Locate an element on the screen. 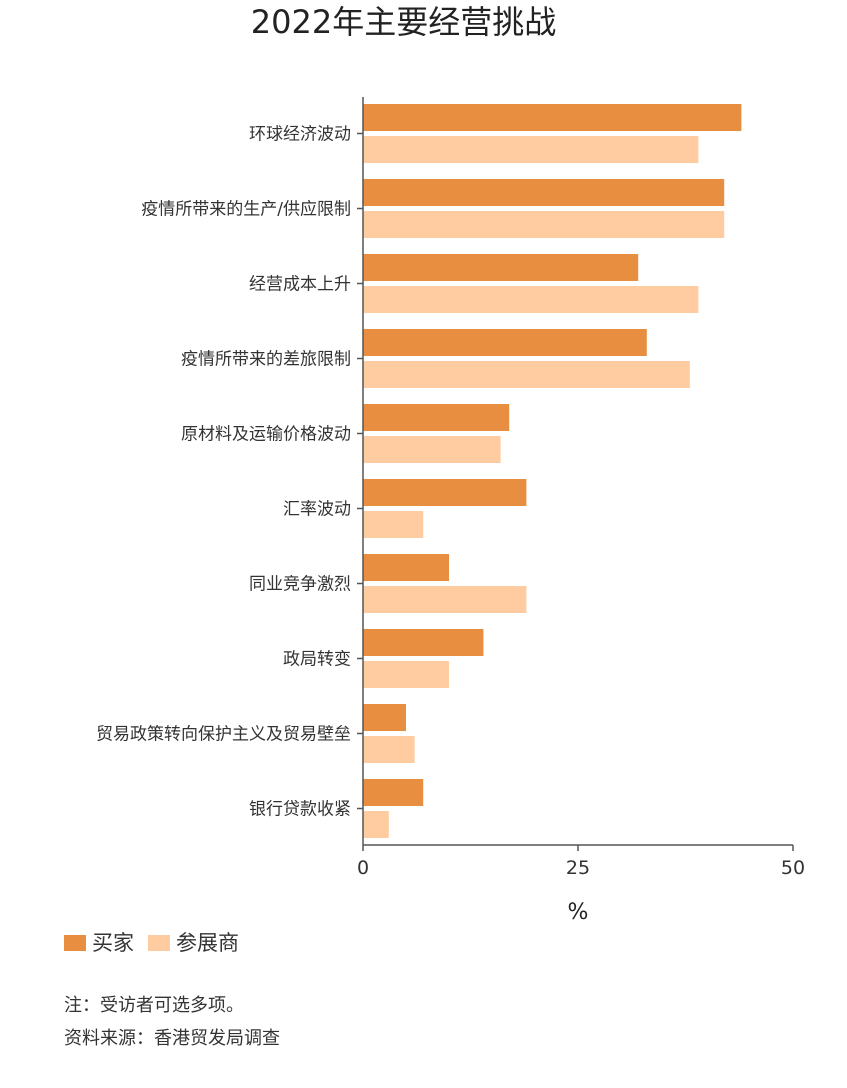 This screenshot has height=1088, width=847. y-tick-label: 疫情所带来的差旅限制 is located at coordinates (266, 360).